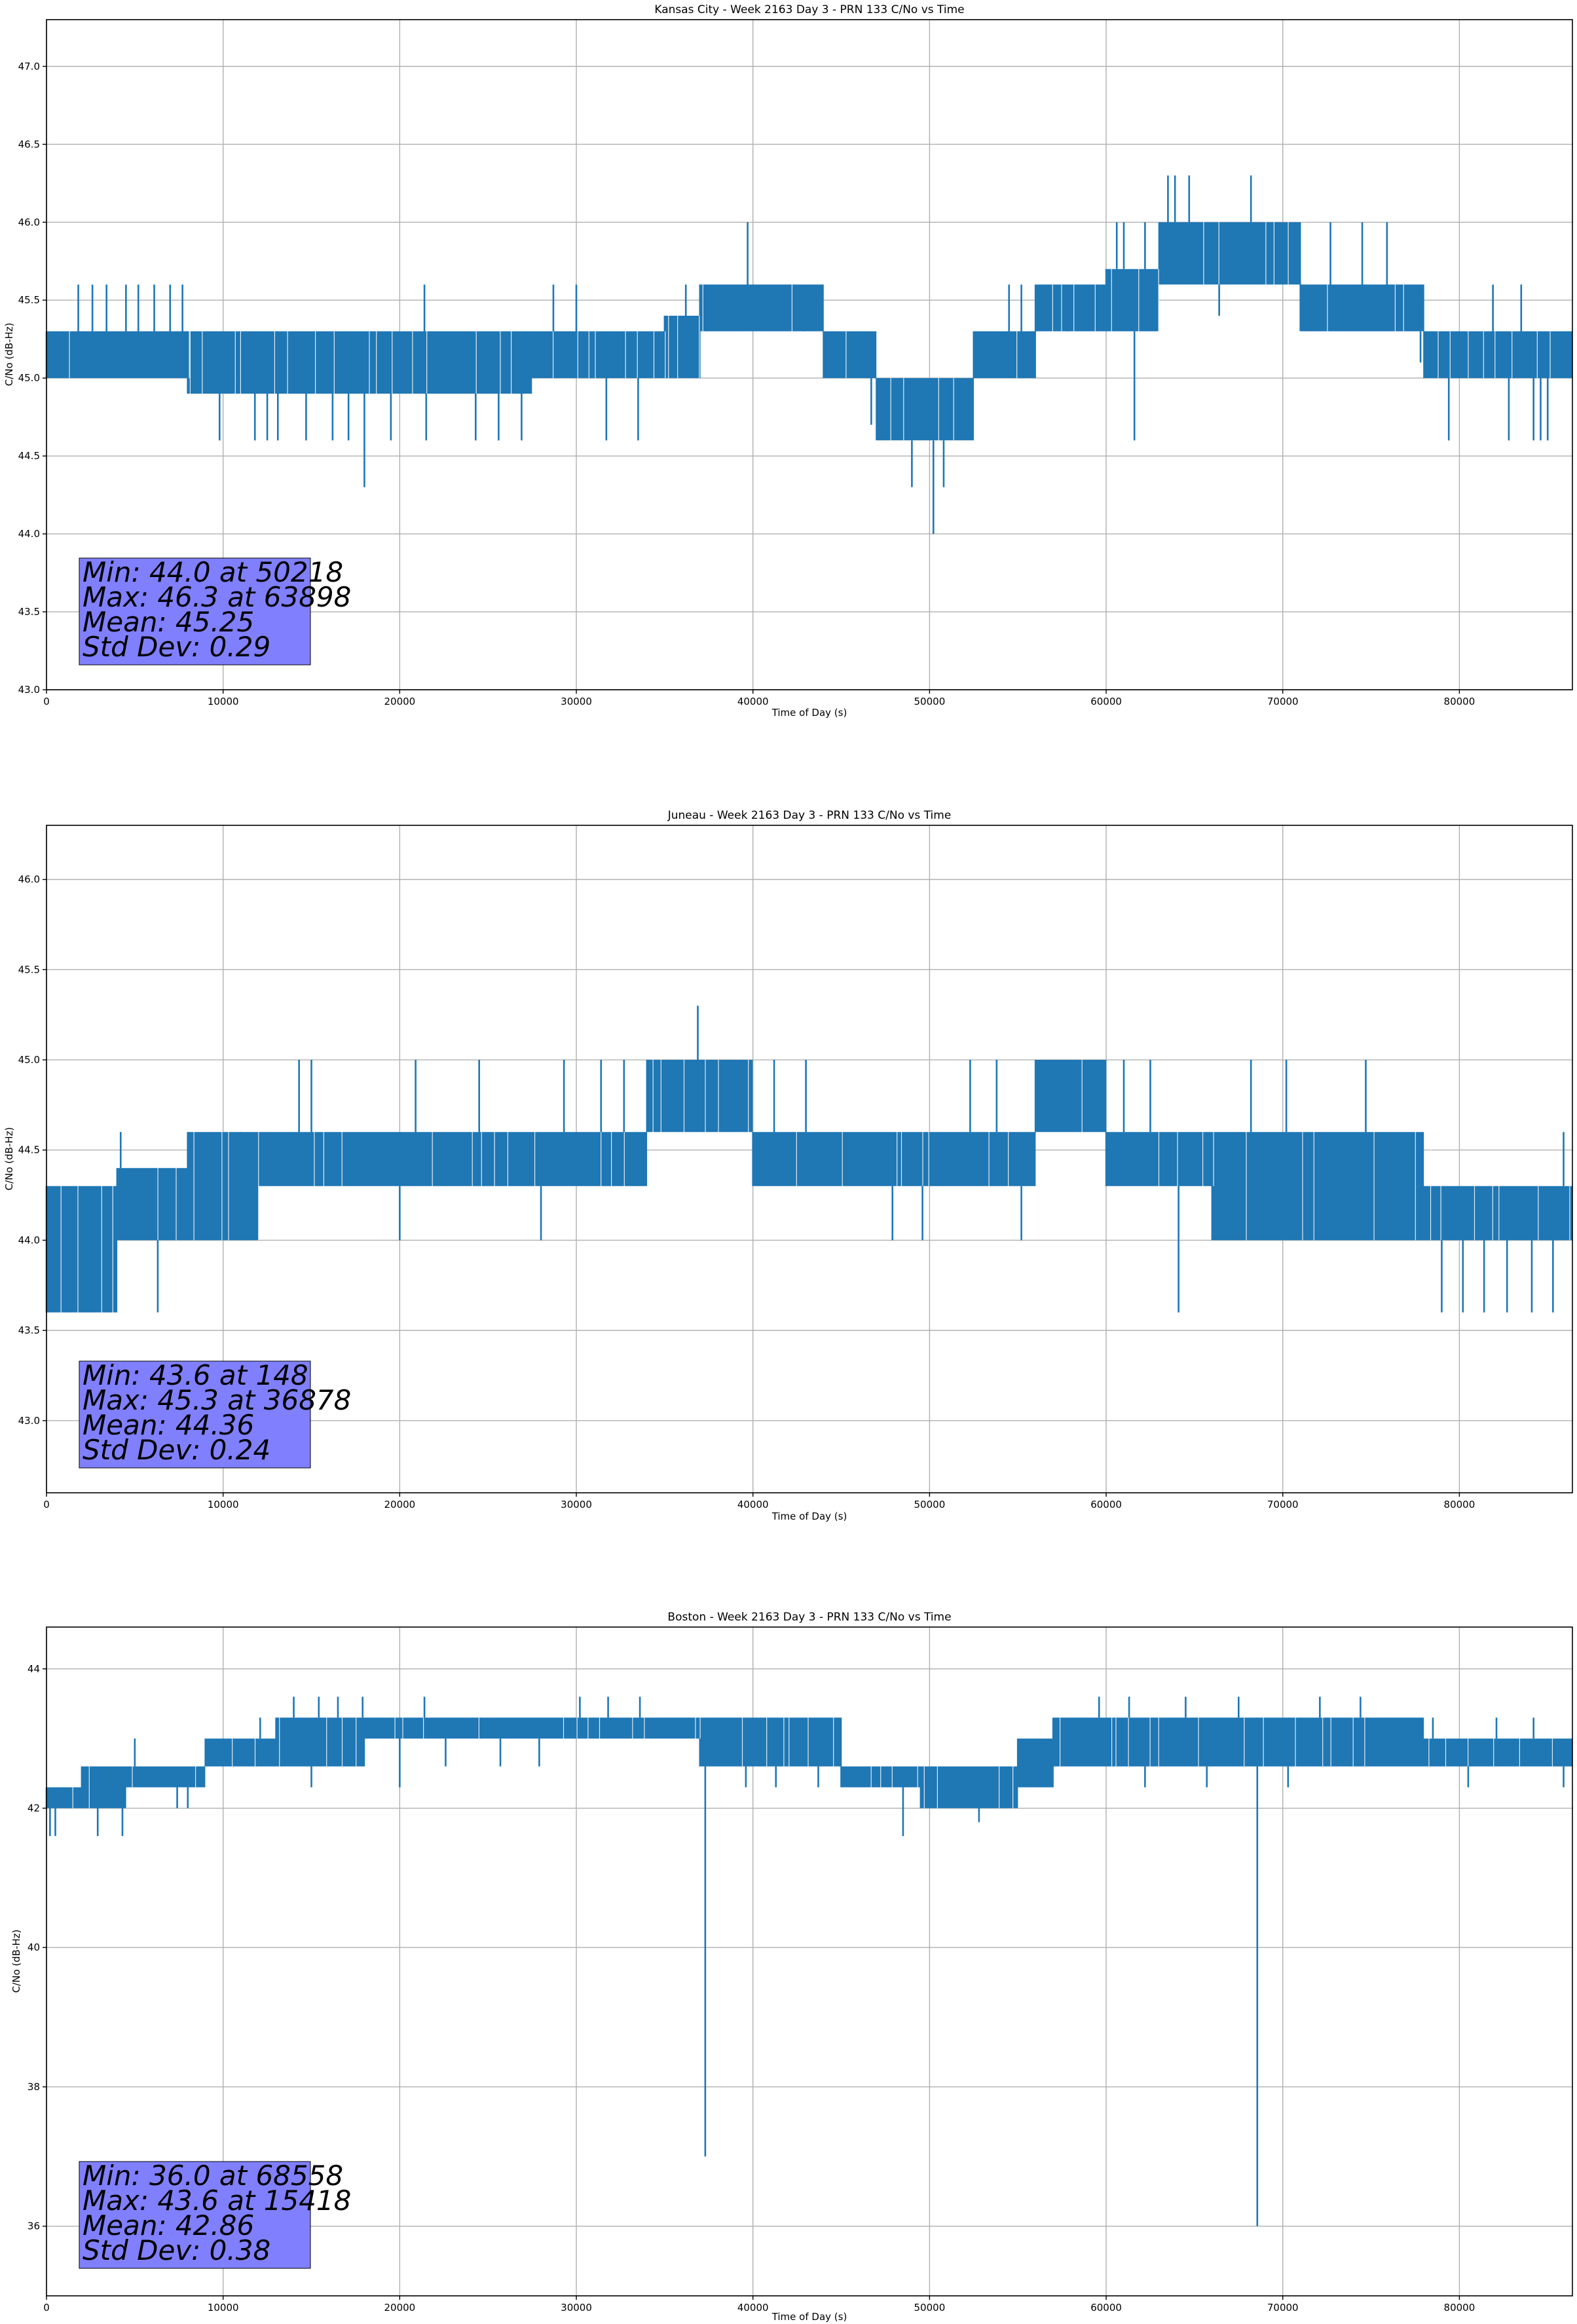  I want to click on y-tick-label: 42, so click(34, 1808).